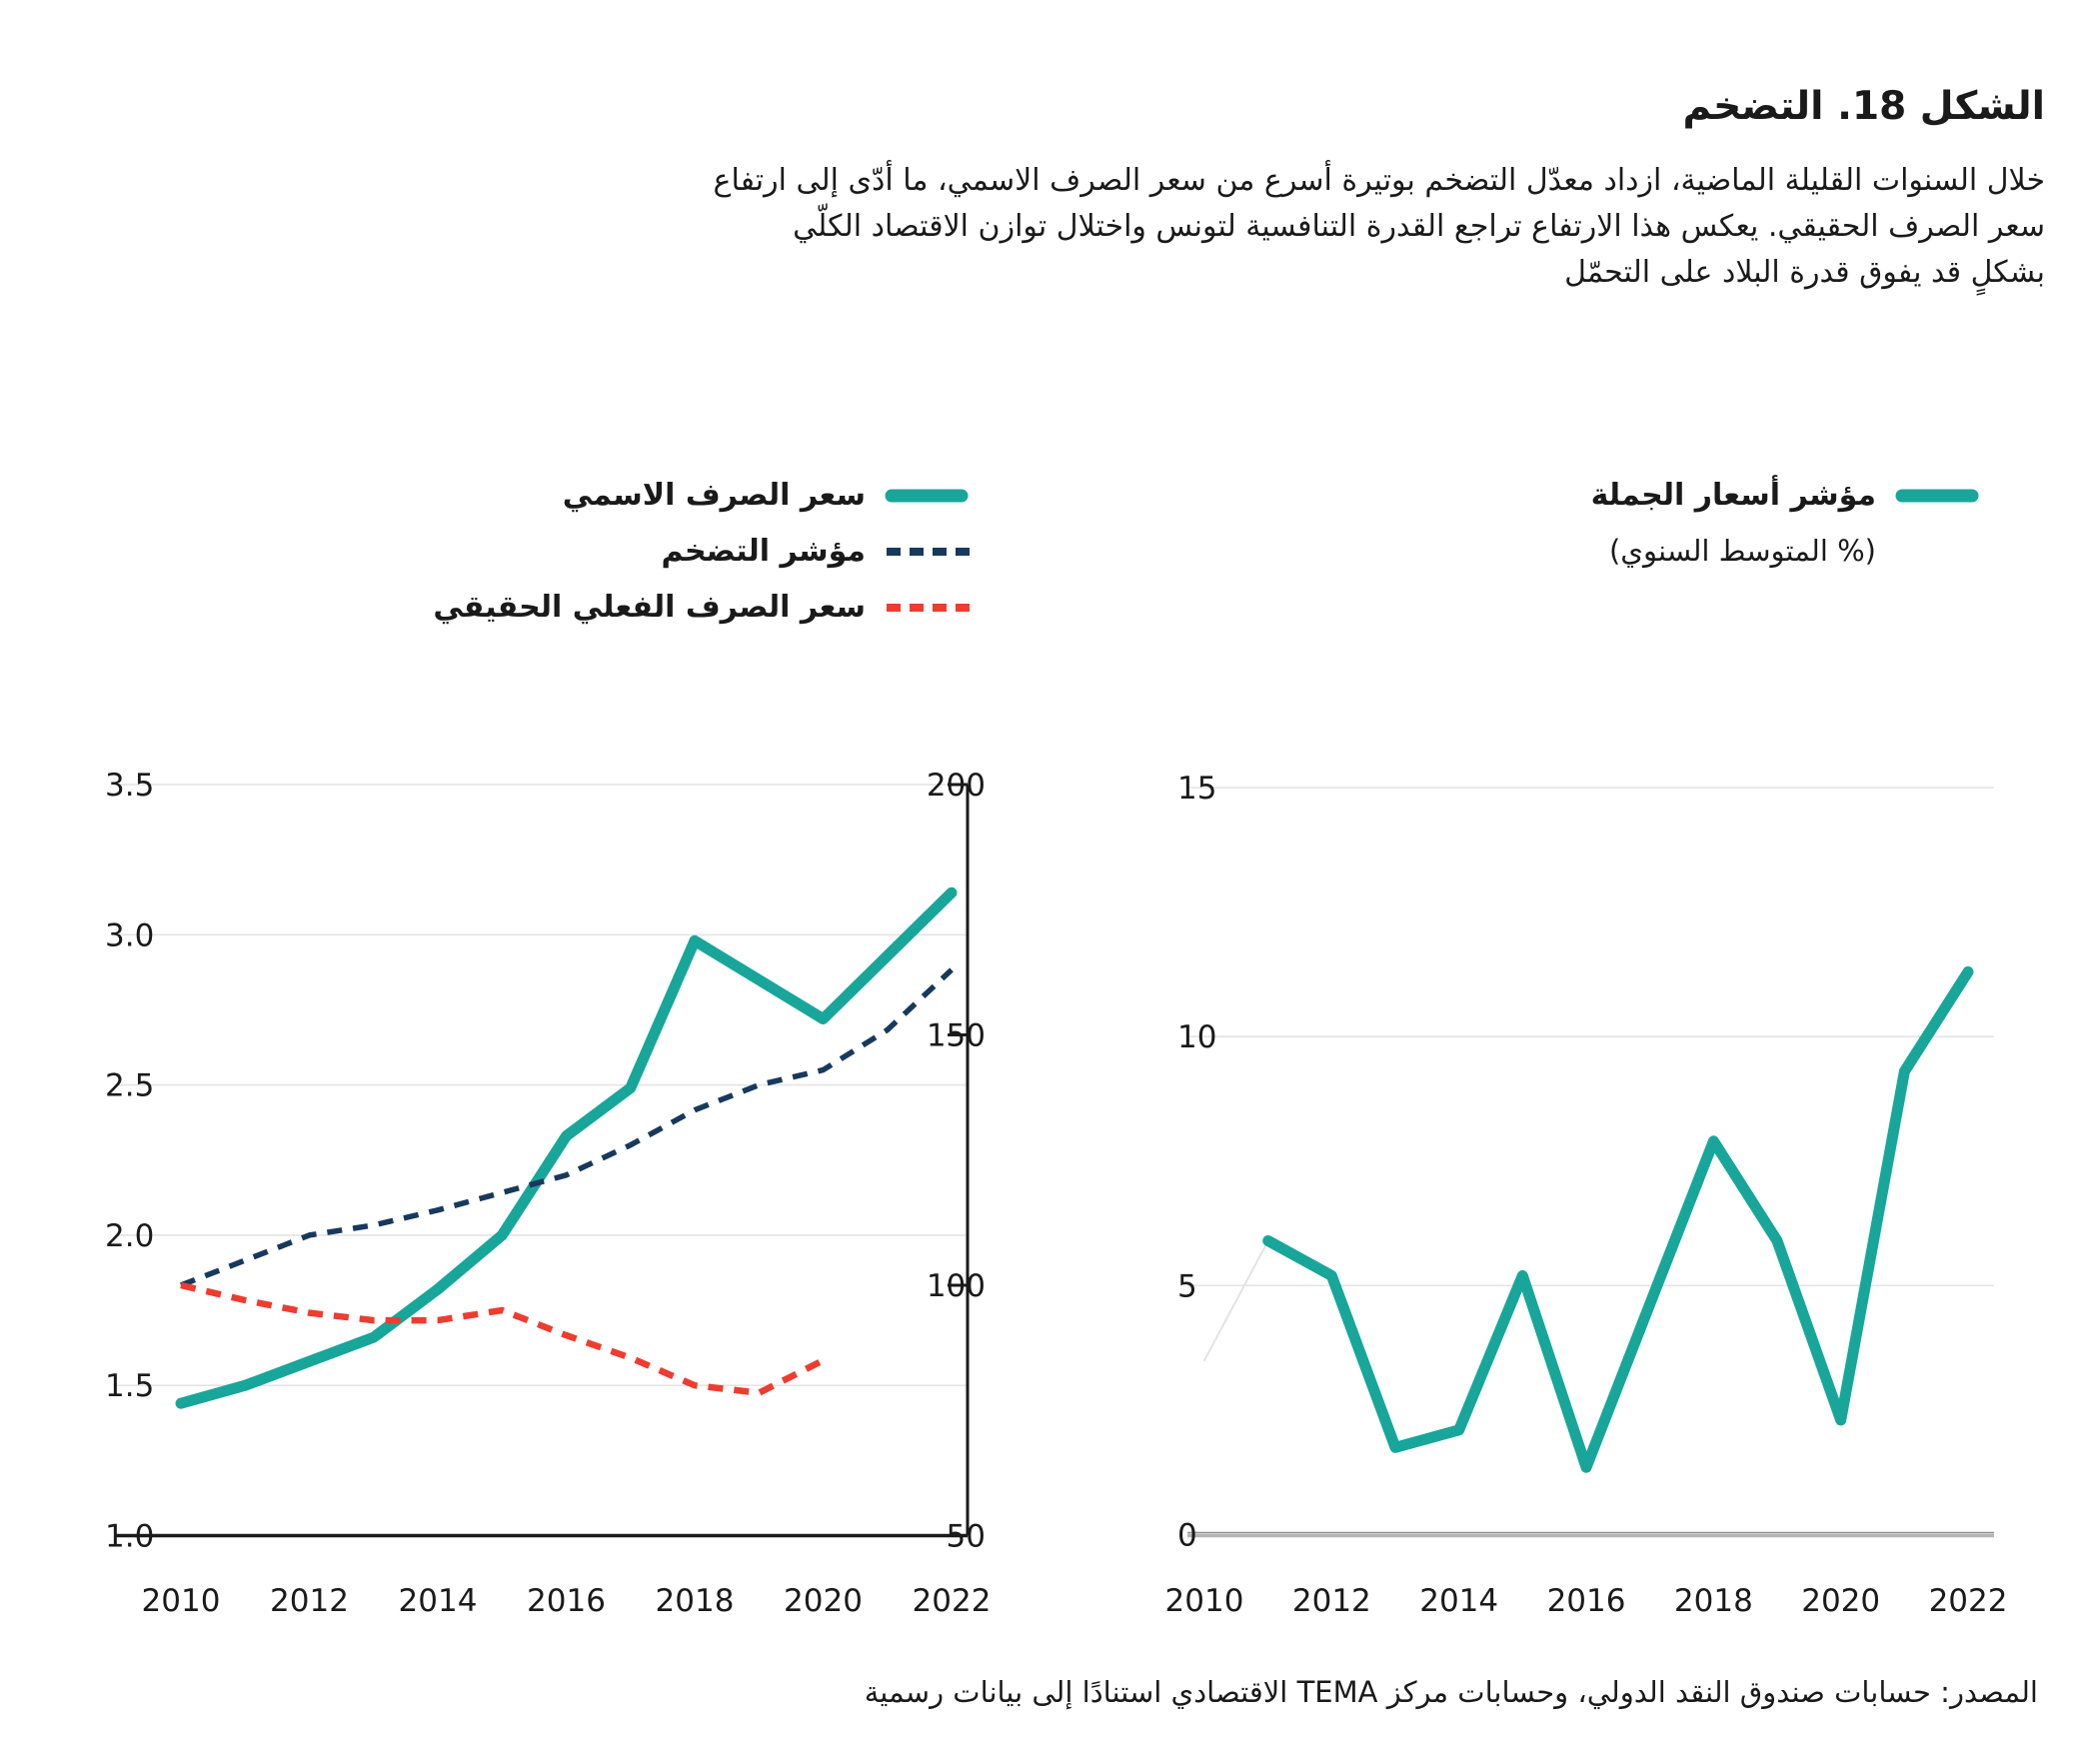  Describe the element at coordinates (1785, 523) in the screenshot. I see `legend-right-chart: مؤشر أسعار الجملة (% المتوسط السنوي)` at that location.